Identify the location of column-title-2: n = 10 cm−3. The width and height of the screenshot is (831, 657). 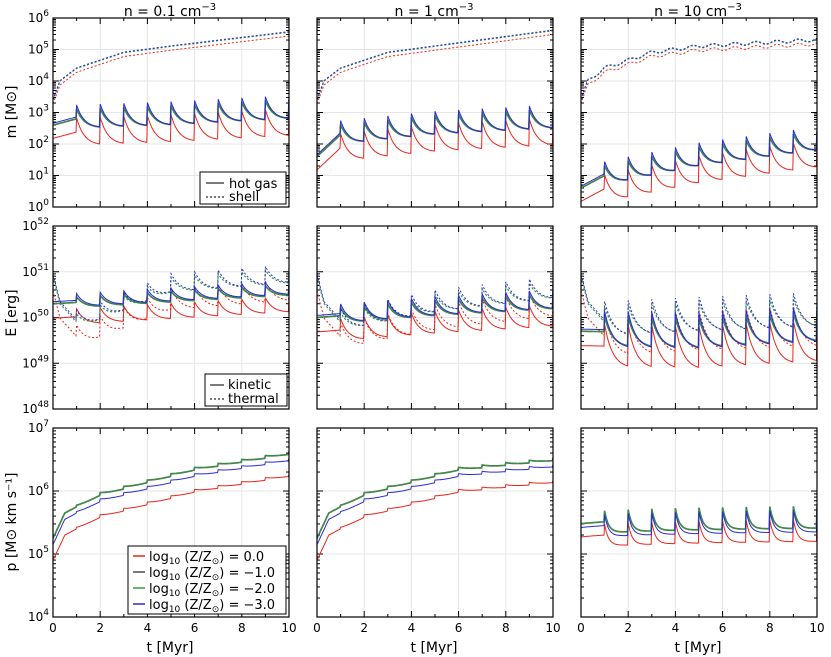
(698, 11).